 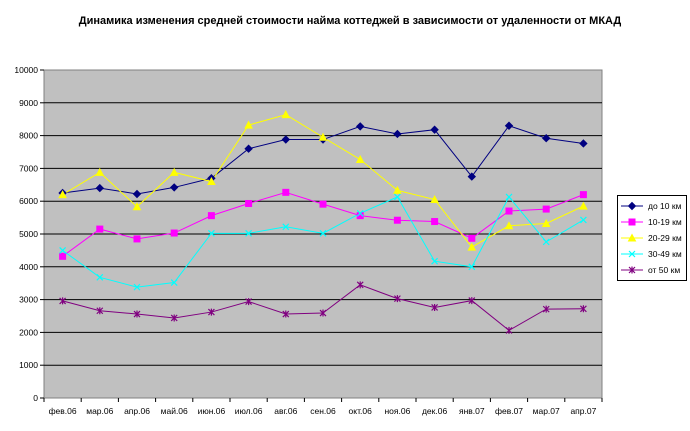 What do you see at coordinates (99, 411) in the screenshot?
I see `x-tick-label: мар.06` at bounding box center [99, 411].